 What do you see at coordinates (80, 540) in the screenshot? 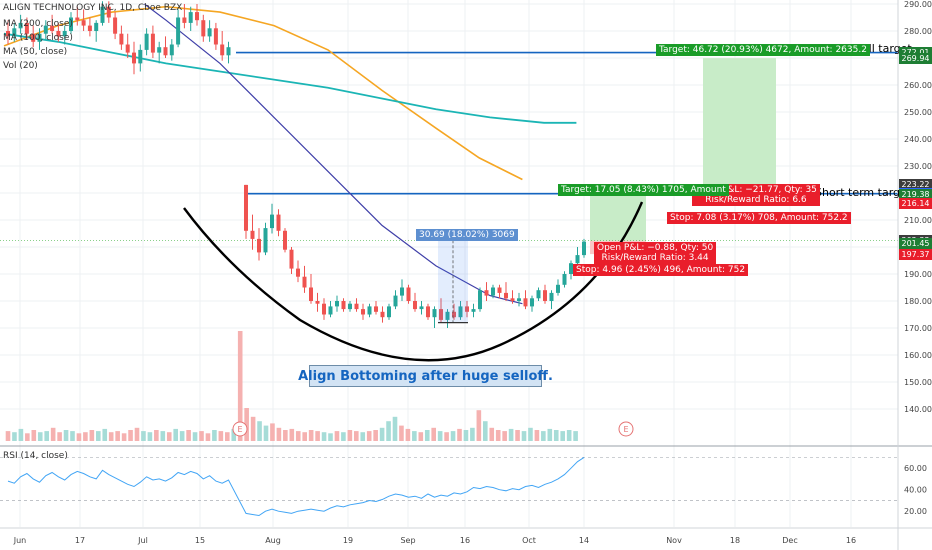
I see `time-tick-label: 17` at bounding box center [80, 540].